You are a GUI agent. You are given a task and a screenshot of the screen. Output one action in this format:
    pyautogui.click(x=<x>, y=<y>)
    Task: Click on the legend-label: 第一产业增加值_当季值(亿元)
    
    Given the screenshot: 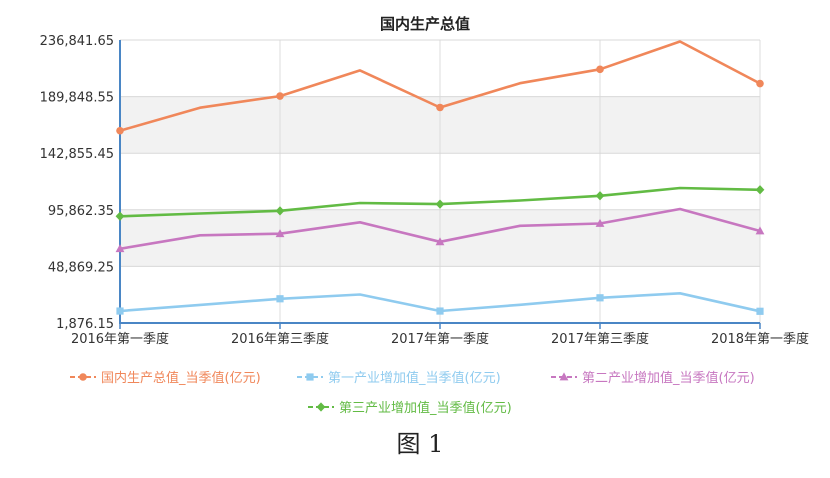 What is the action you would take?
    pyautogui.click(x=414, y=378)
    